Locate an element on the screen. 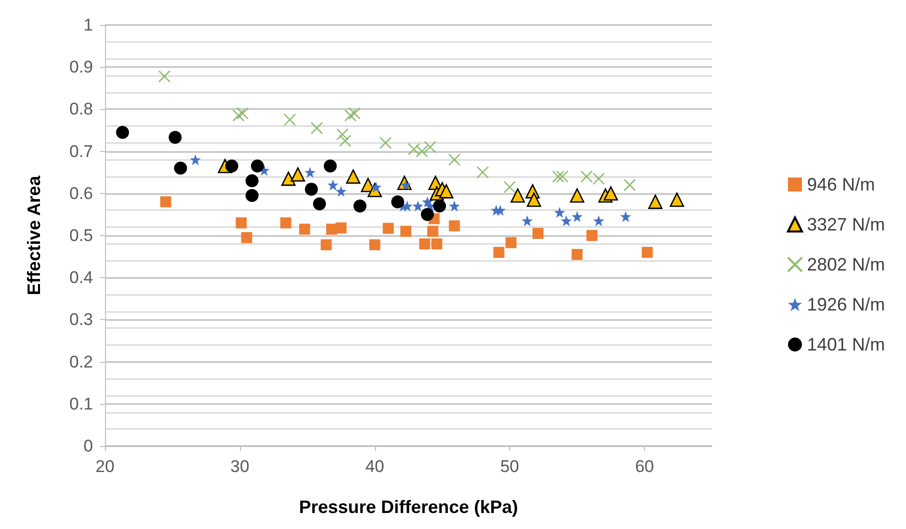  x-tick-label: 60 is located at coordinates (644, 466).